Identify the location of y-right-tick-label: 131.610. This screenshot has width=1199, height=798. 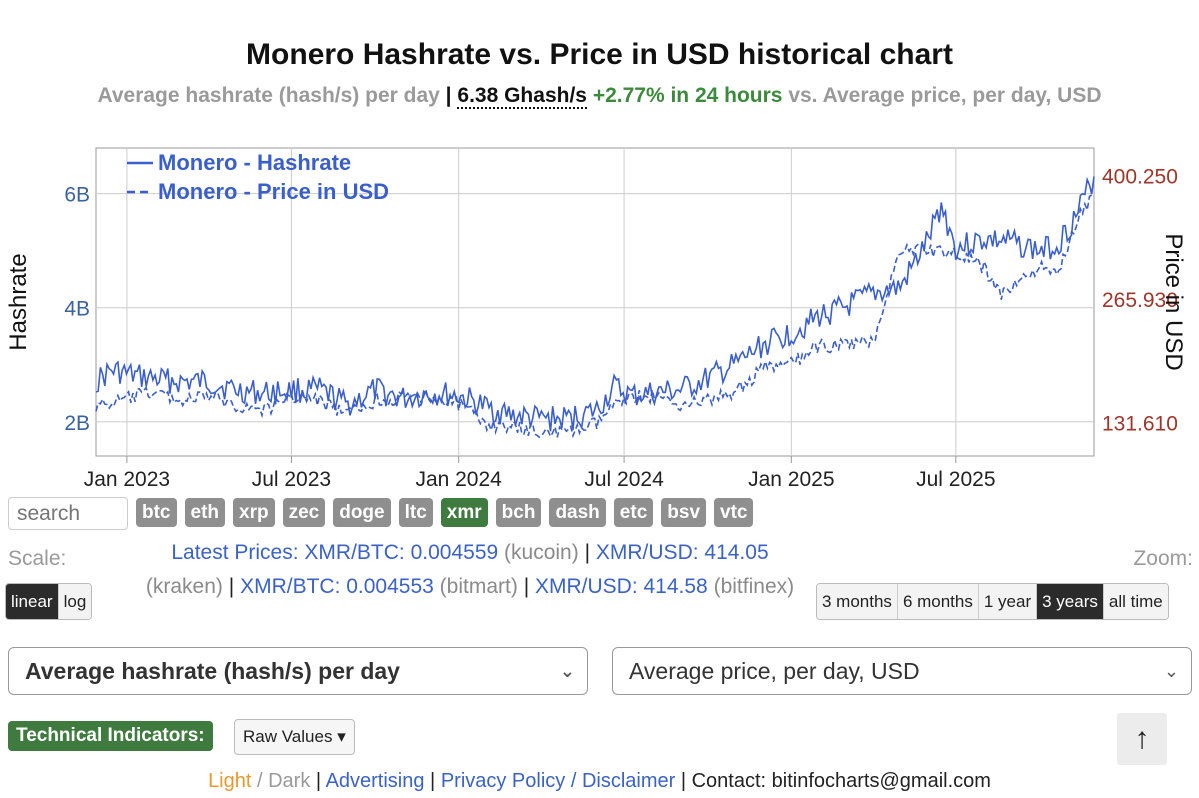
(1140, 423).